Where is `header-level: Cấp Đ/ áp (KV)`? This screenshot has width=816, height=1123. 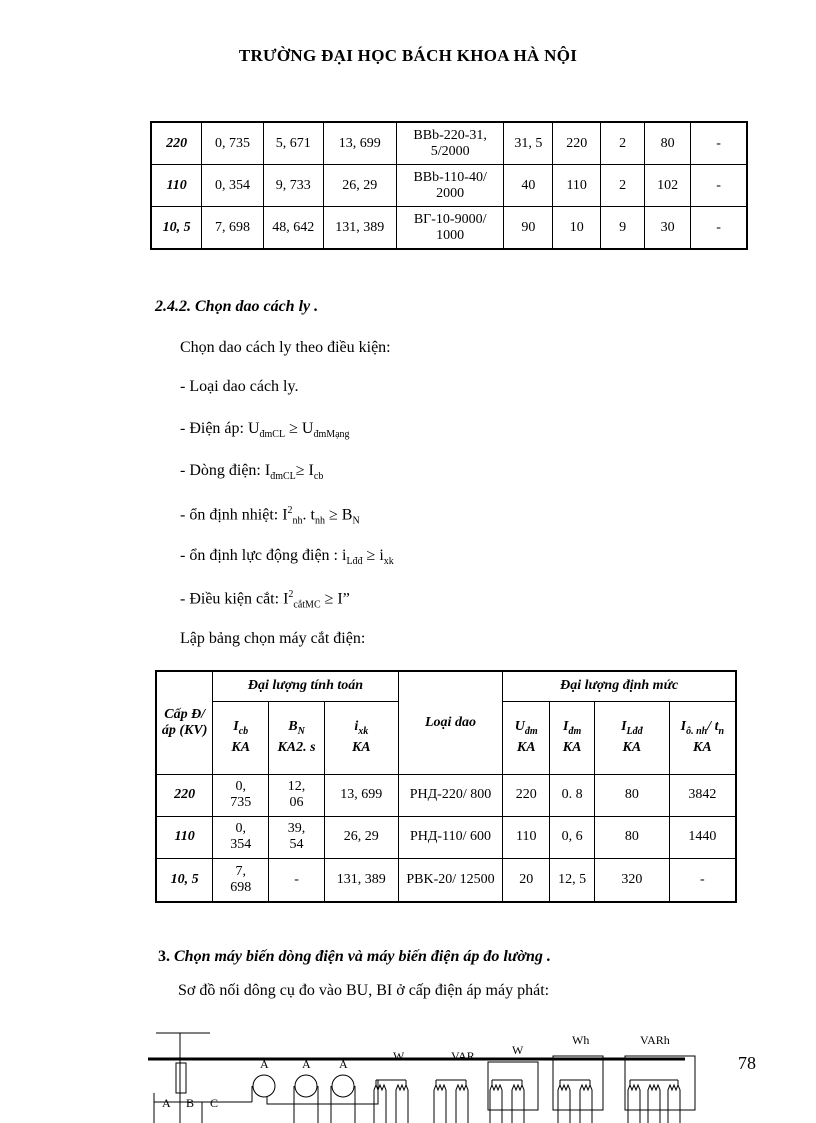
header-level: Cấp Đ/ áp (KV) is located at coordinates (184, 722).